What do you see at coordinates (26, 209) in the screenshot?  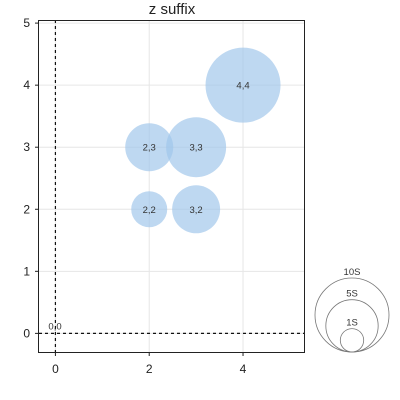 I see `y-tick-label: 2` at bounding box center [26, 209].